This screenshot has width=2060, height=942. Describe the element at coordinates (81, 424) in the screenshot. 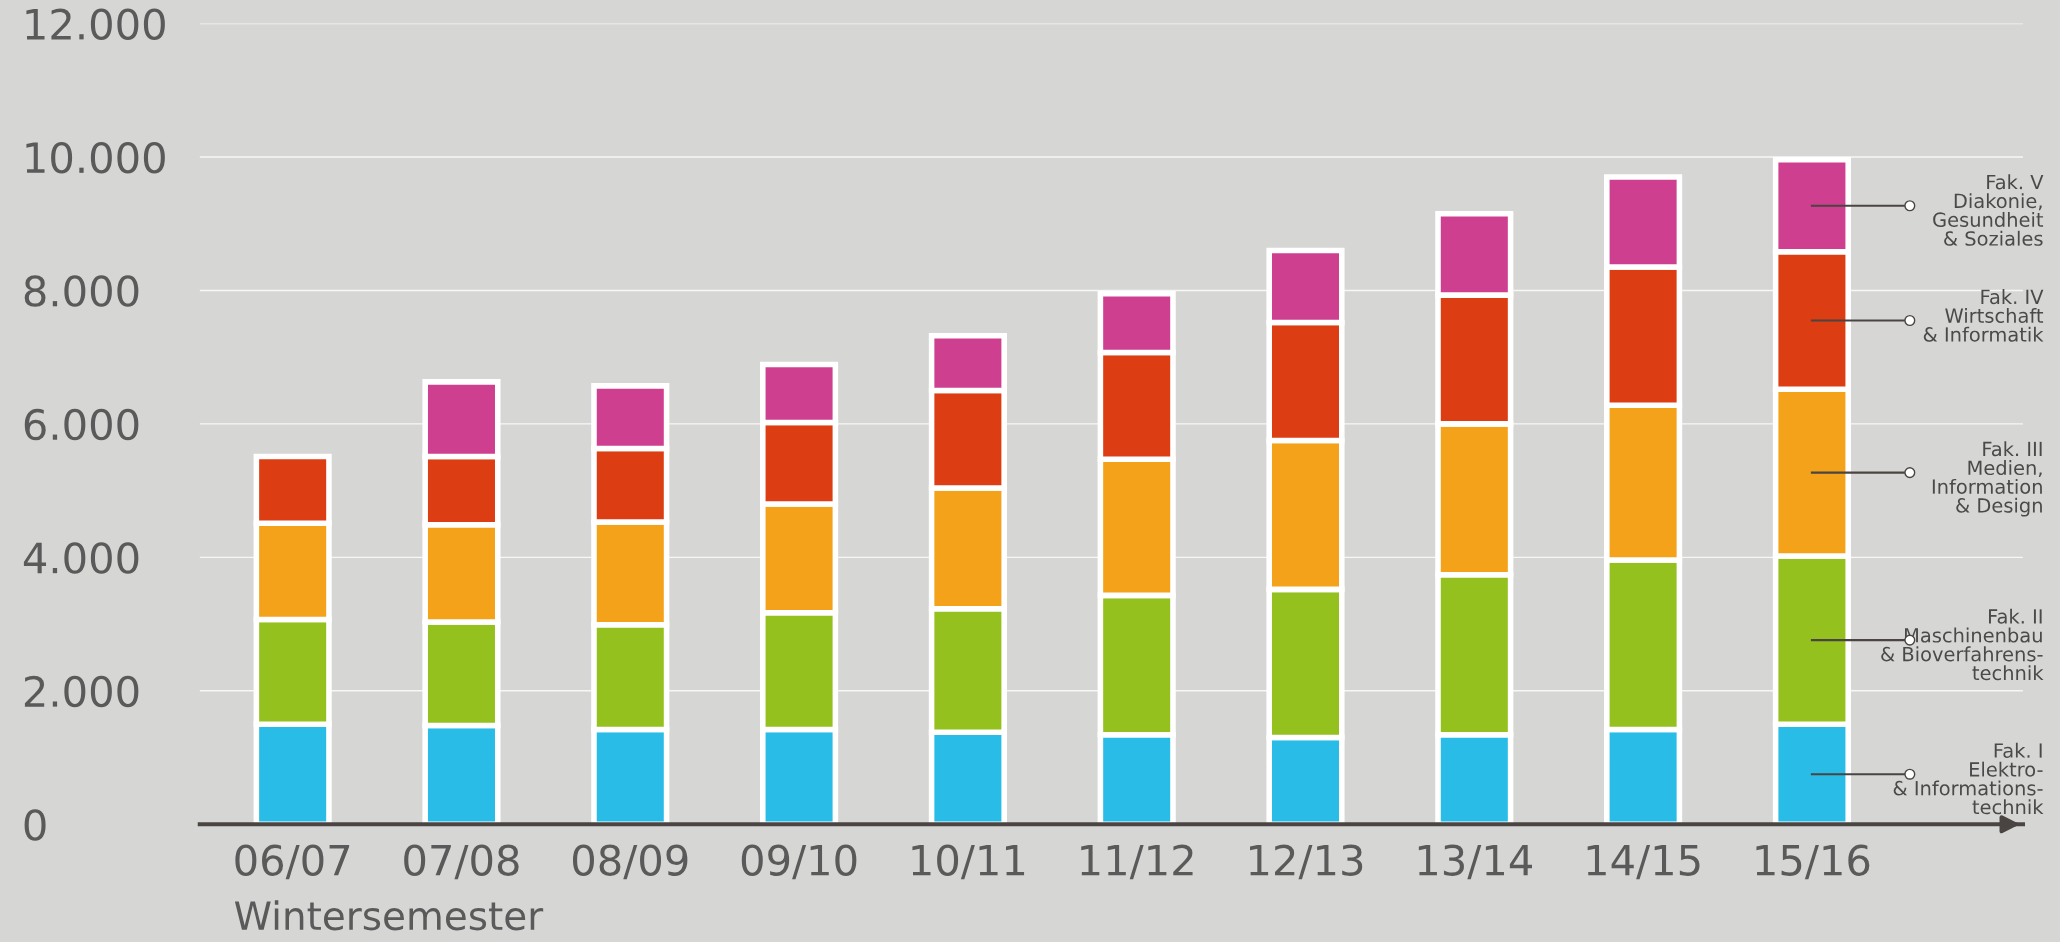

I see `y-tick-label: 6.000` at that location.